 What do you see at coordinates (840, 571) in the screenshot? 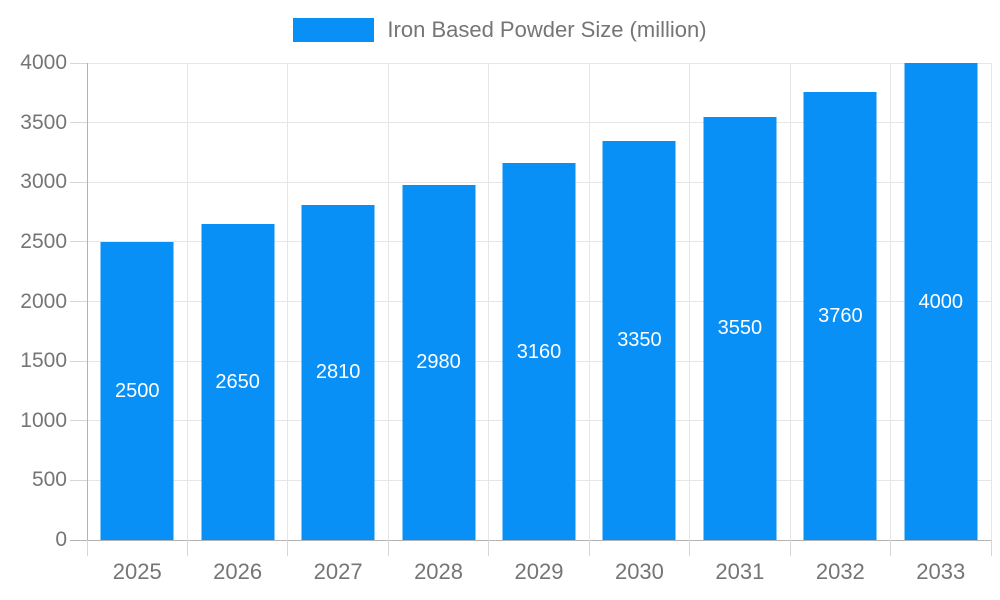
I see `x-tick-label: 2032` at bounding box center [840, 571].